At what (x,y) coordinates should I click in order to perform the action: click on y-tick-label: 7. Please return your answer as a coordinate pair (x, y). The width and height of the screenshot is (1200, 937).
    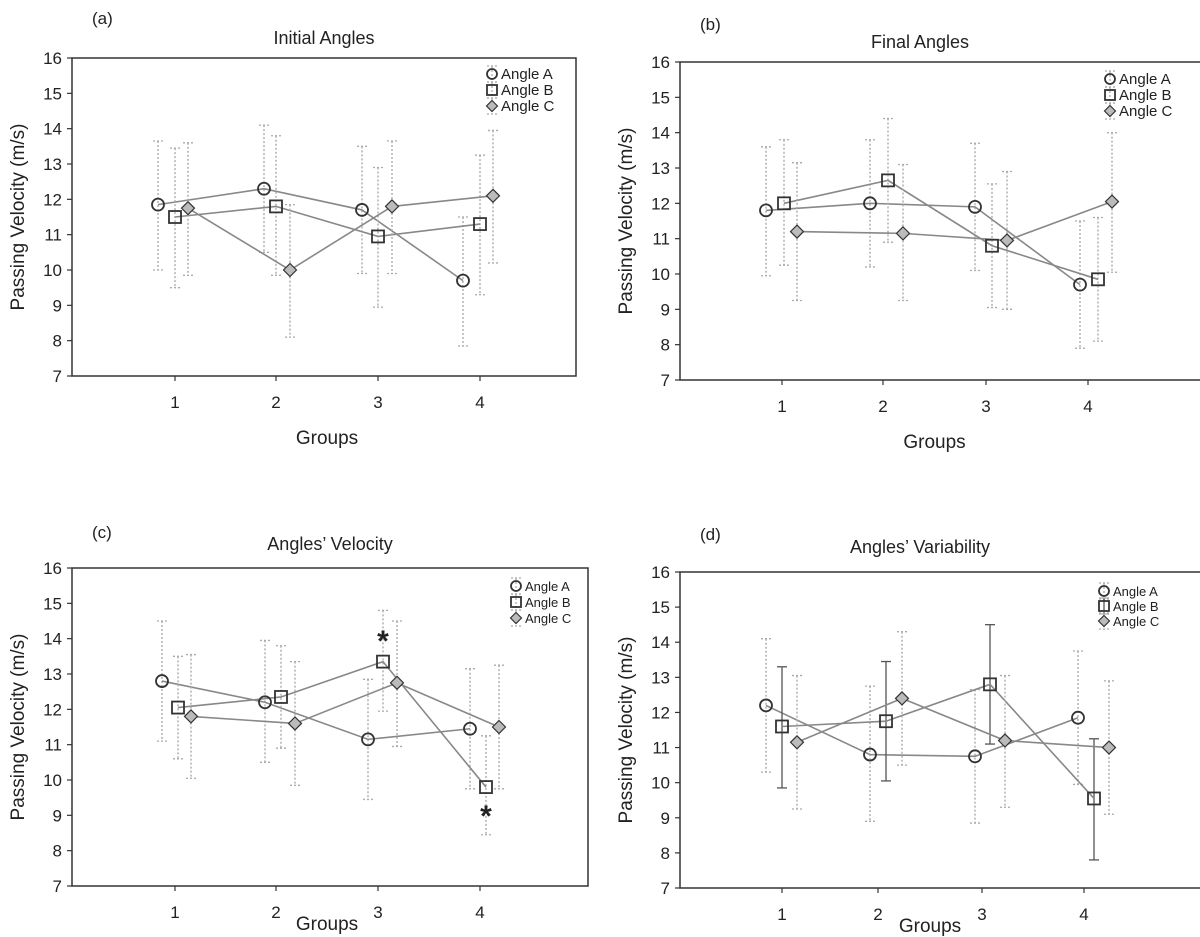
    Looking at the image, I should click on (57, 886).